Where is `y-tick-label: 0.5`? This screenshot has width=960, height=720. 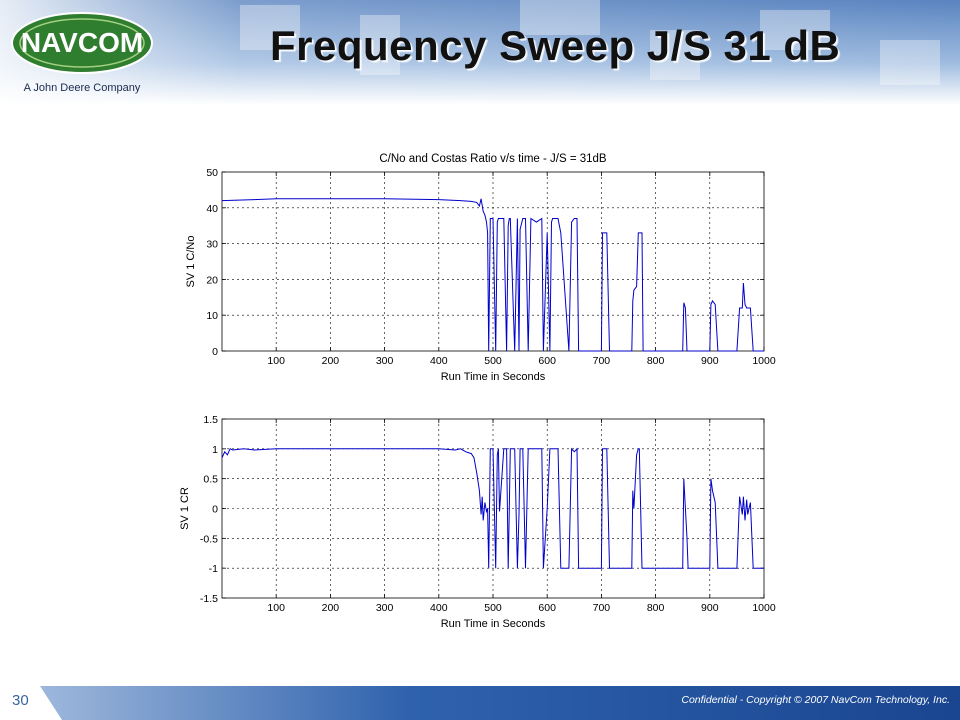 y-tick-label: 0.5 is located at coordinates (210, 480).